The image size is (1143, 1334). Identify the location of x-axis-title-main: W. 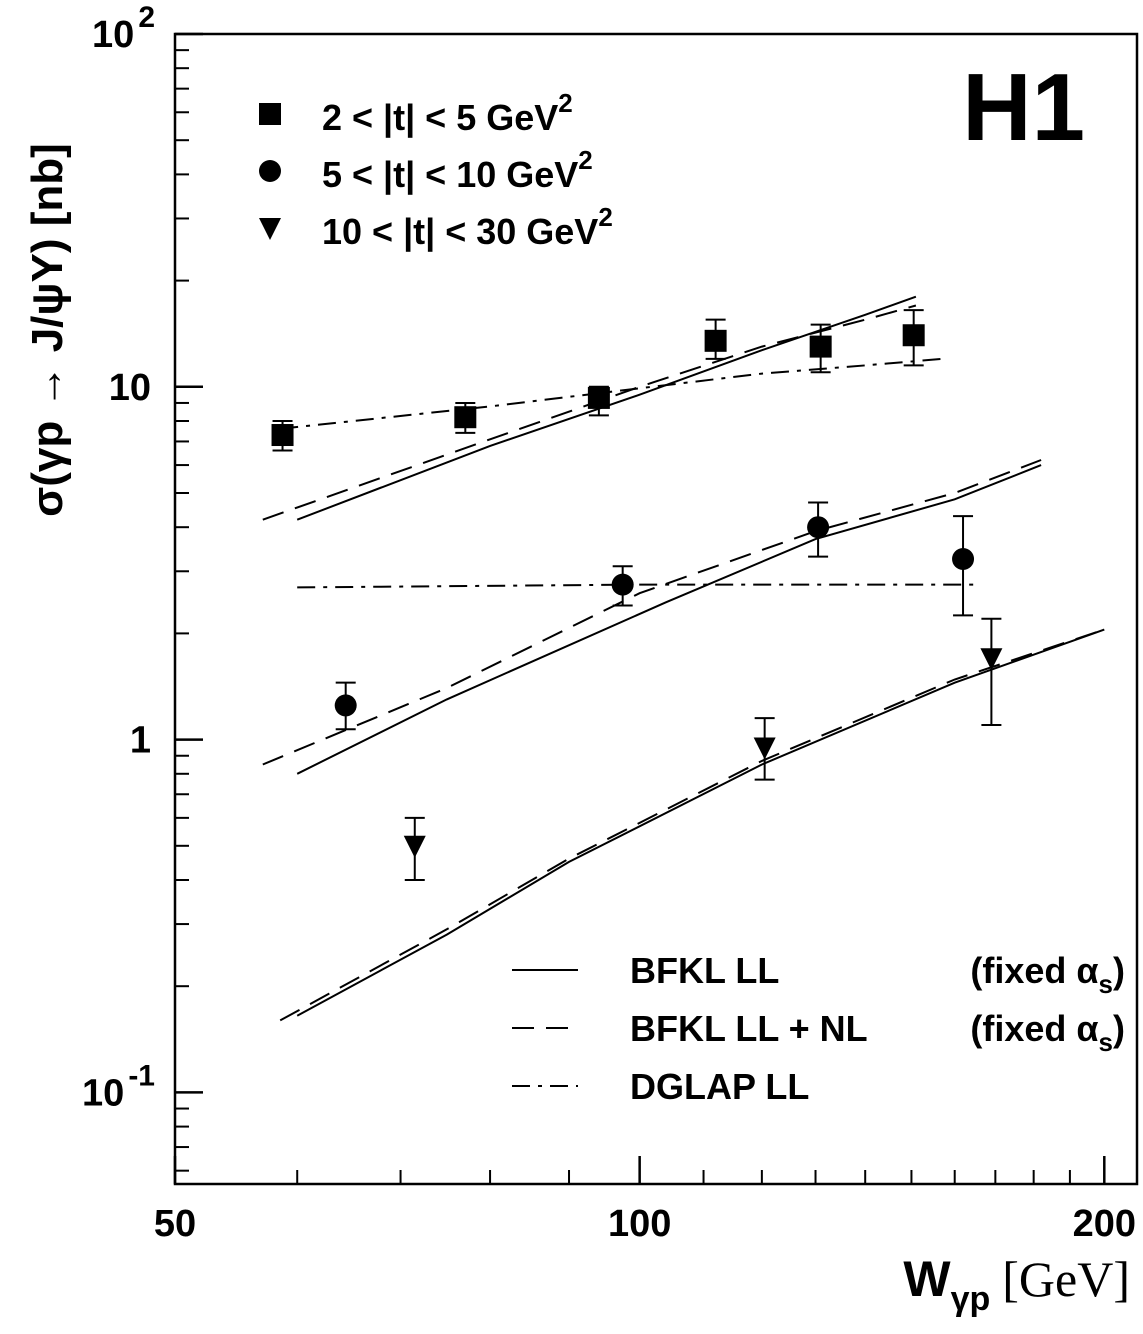
(927, 1279).